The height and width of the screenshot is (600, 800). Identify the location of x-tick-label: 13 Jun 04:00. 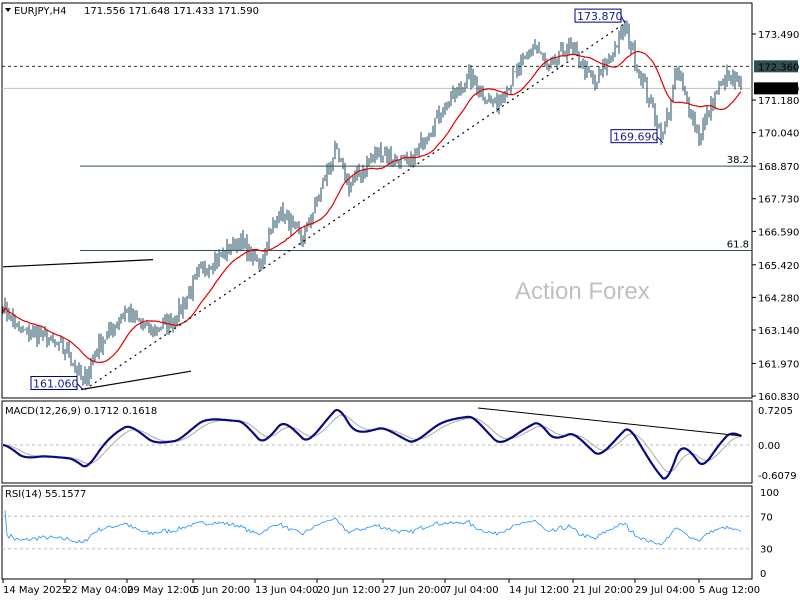
(287, 590).